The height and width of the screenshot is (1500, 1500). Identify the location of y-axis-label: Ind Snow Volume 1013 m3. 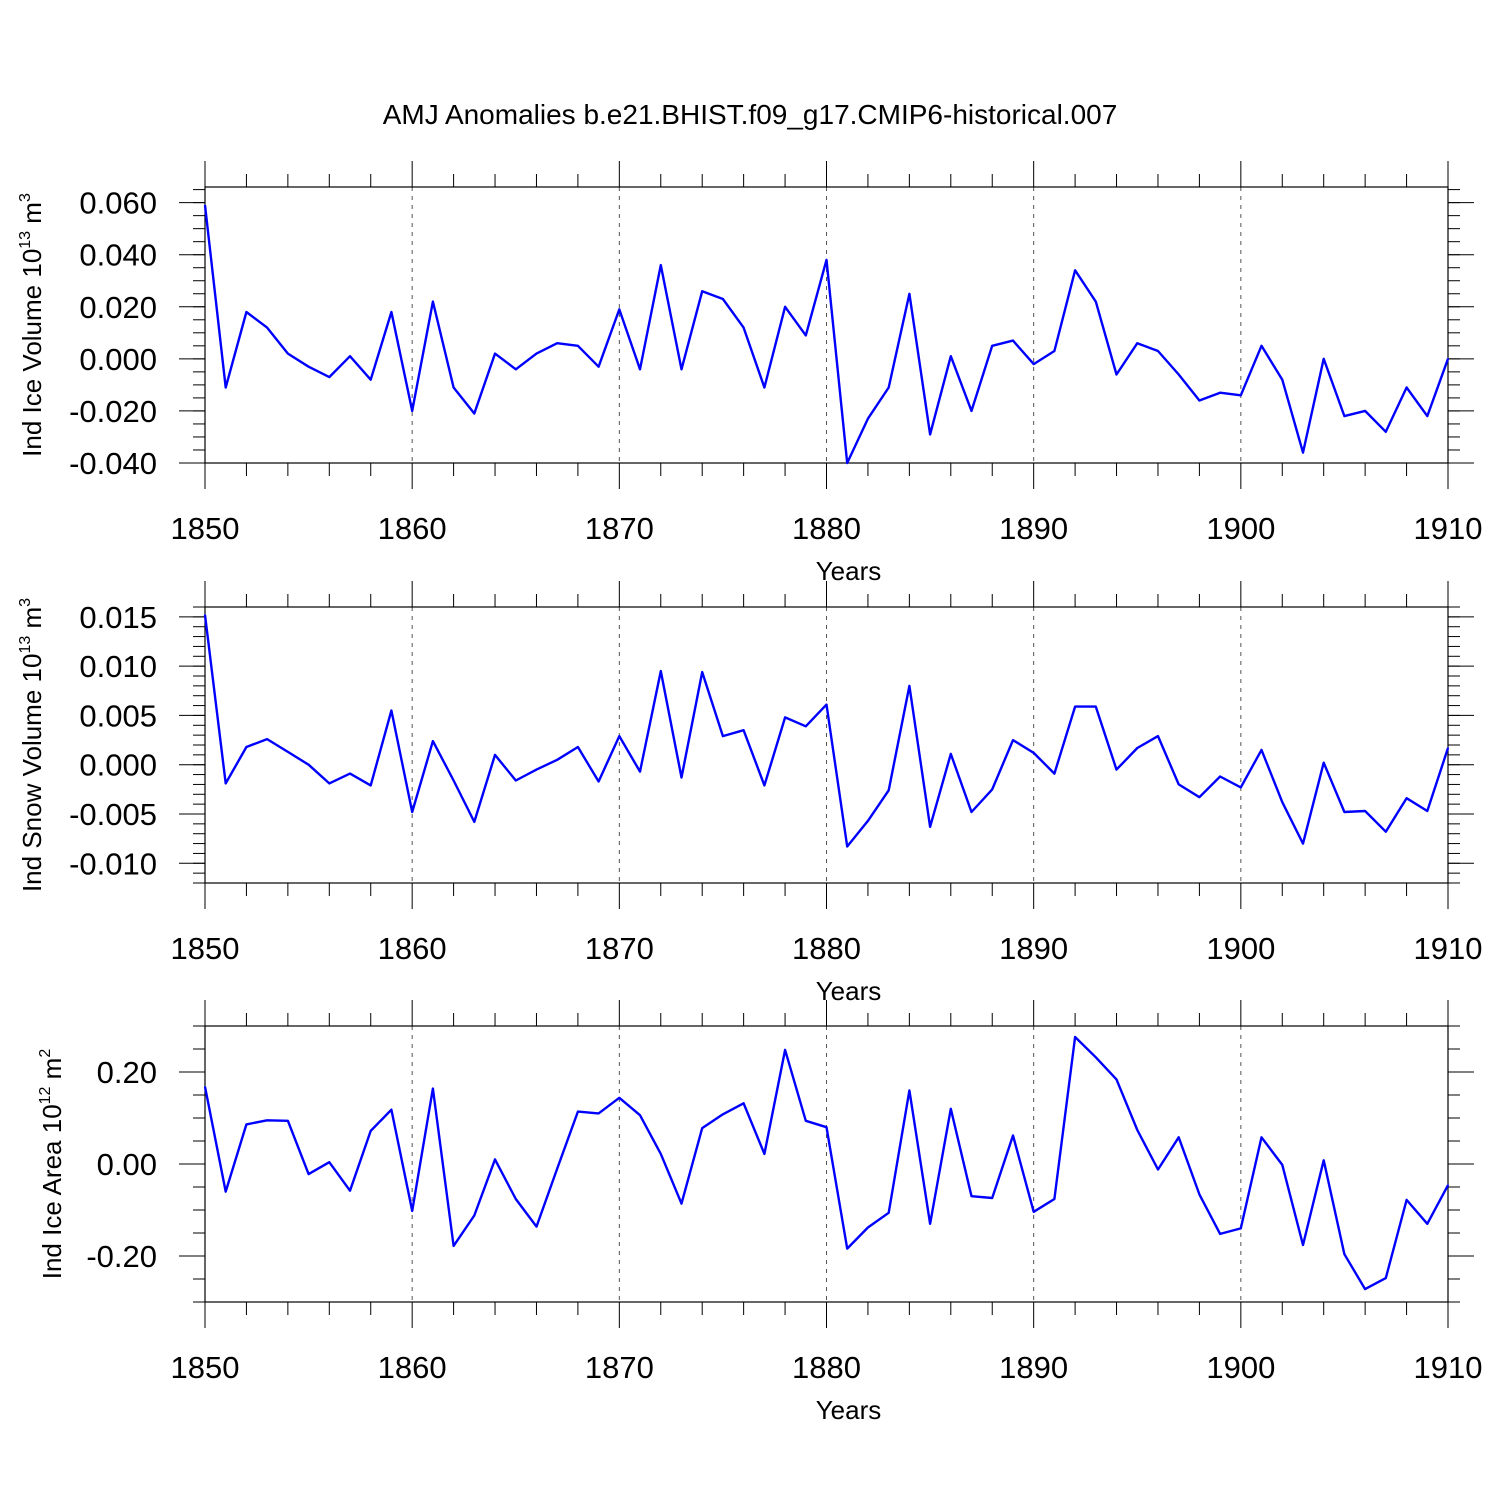
(32, 745).